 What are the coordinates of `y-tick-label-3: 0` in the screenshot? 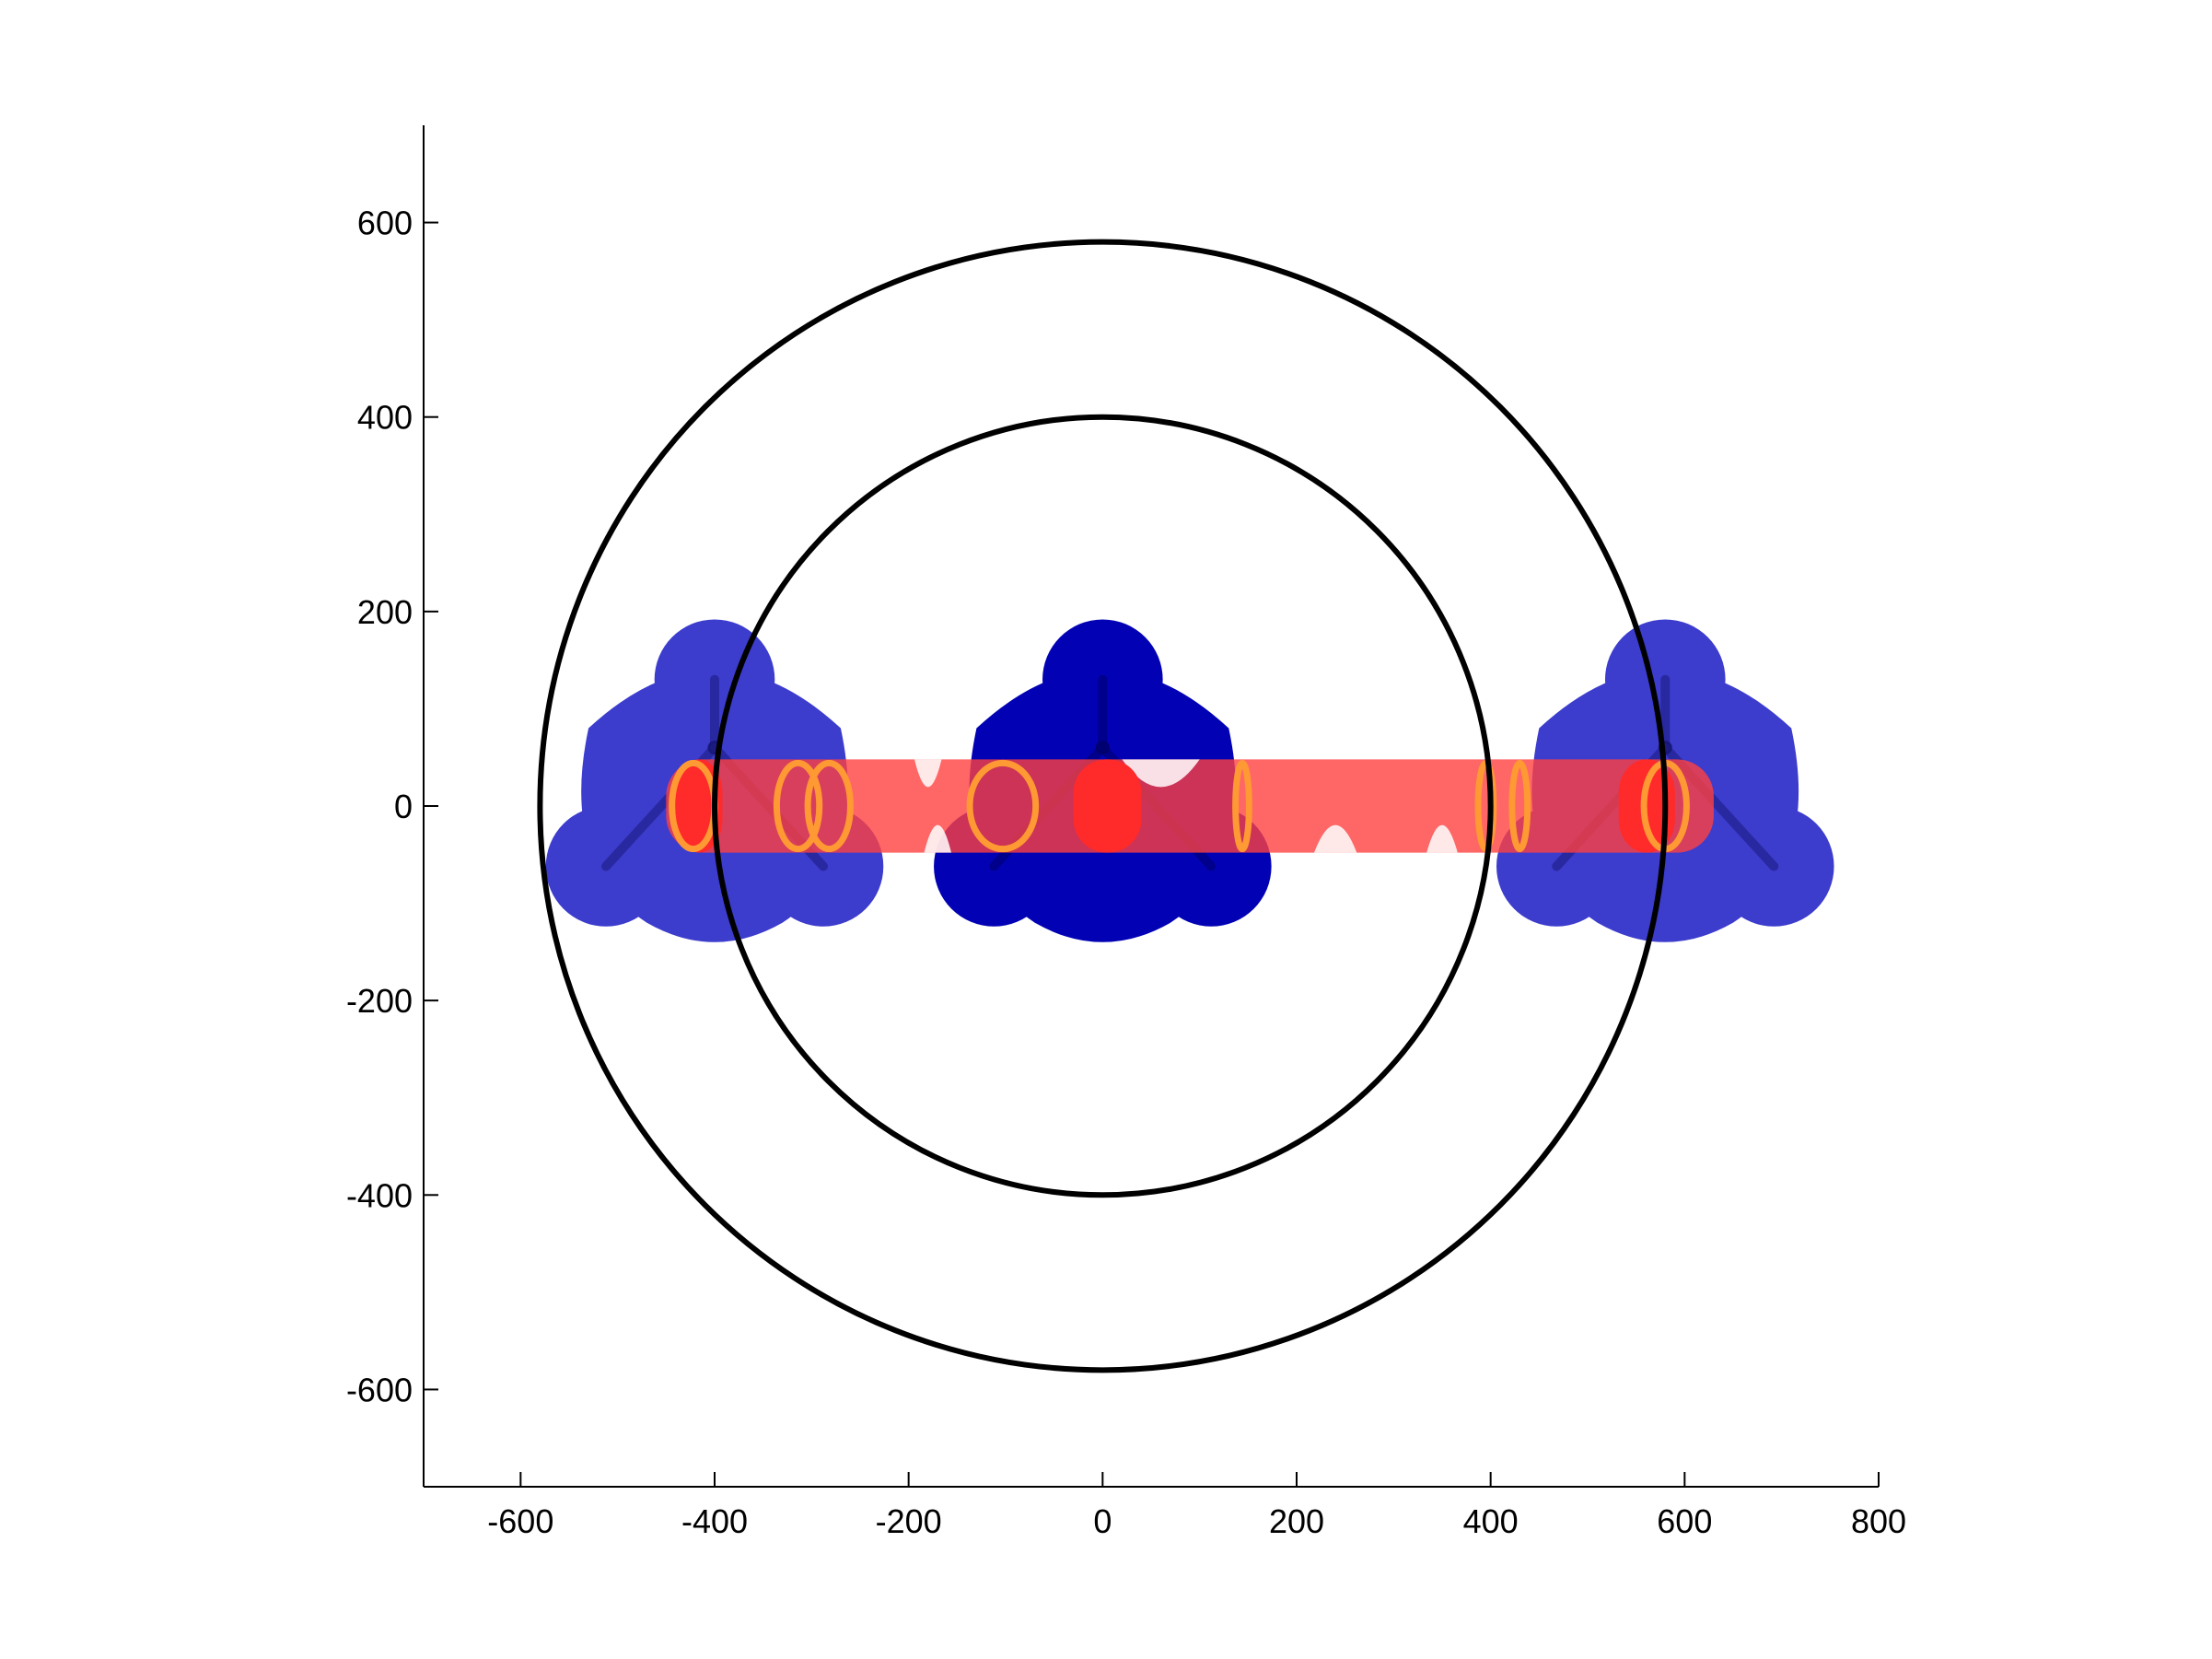 It's located at (404, 806).